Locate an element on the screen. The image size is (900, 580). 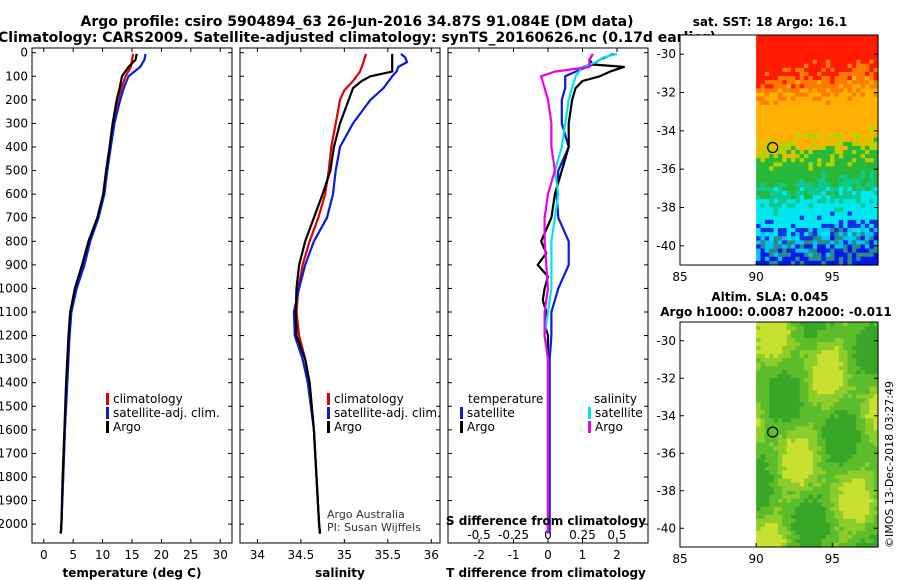
x-tick-label: 15 is located at coordinates (131, 555).